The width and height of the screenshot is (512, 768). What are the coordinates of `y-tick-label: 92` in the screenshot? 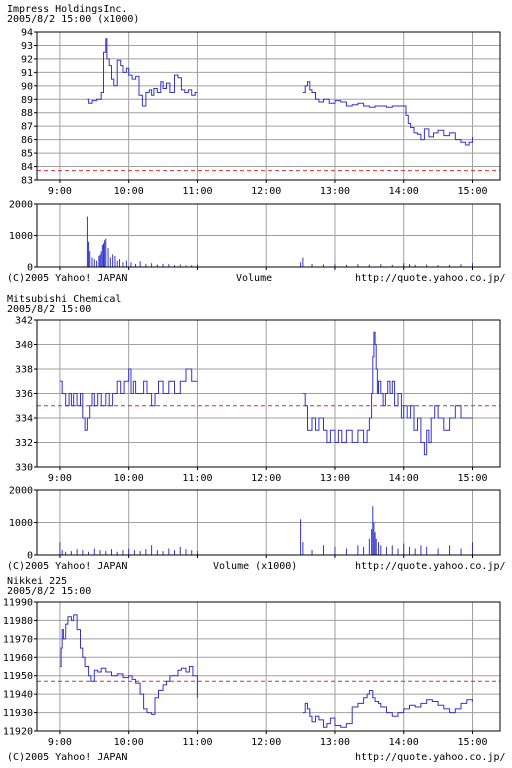 It's located at (27, 59).